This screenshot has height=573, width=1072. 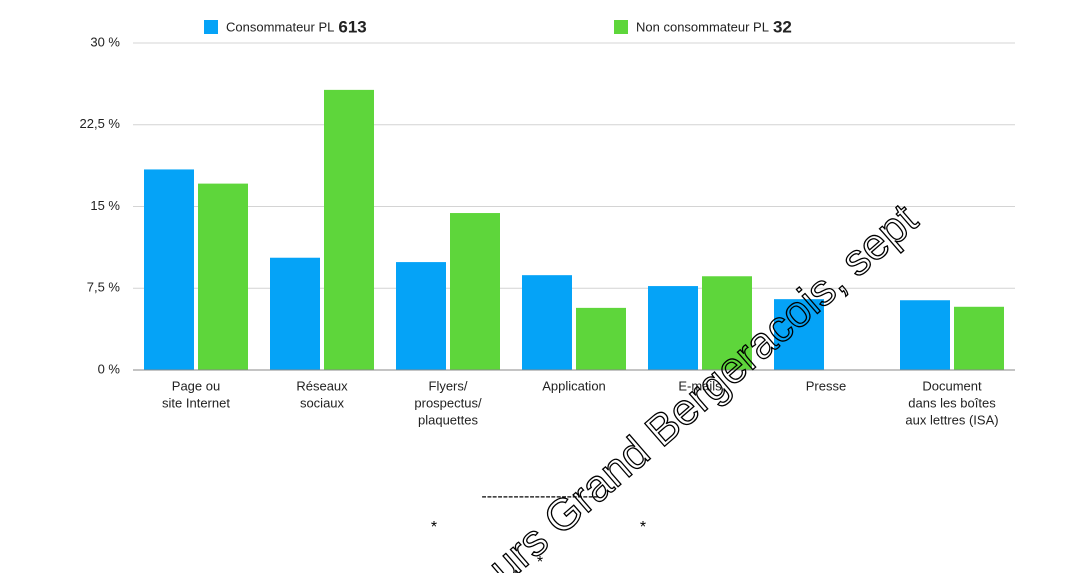 What do you see at coordinates (109, 368) in the screenshot?
I see `y-tick-label: 0 %` at bounding box center [109, 368].